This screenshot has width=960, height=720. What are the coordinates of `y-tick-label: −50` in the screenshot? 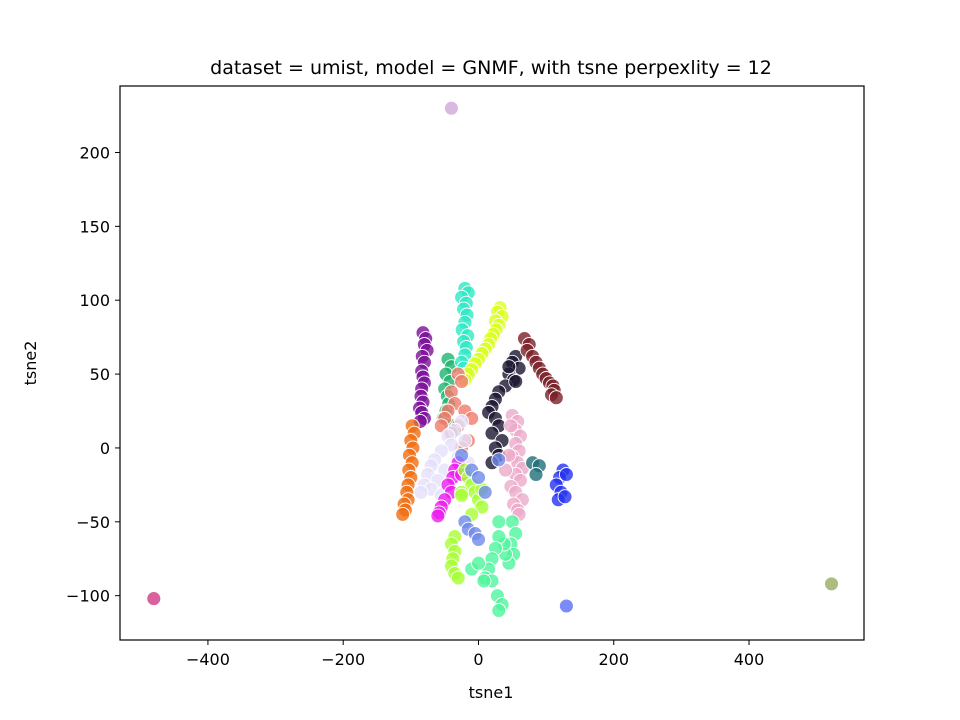 It's located at (93, 522).